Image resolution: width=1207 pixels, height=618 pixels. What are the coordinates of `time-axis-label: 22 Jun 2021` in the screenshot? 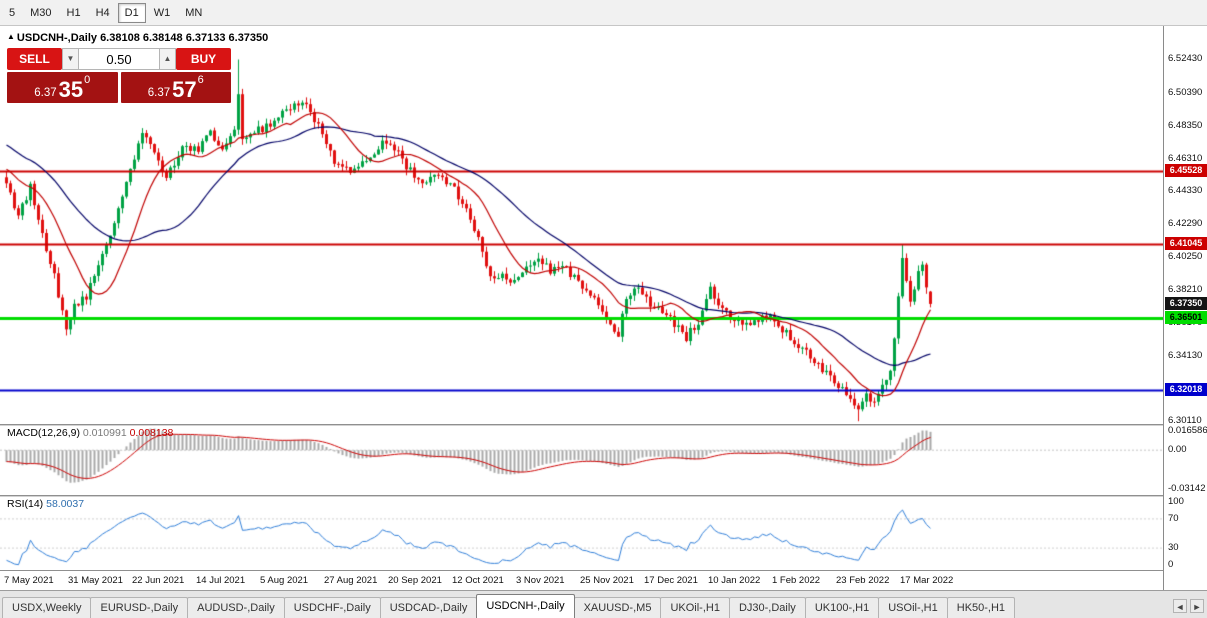 It's located at (158, 580).